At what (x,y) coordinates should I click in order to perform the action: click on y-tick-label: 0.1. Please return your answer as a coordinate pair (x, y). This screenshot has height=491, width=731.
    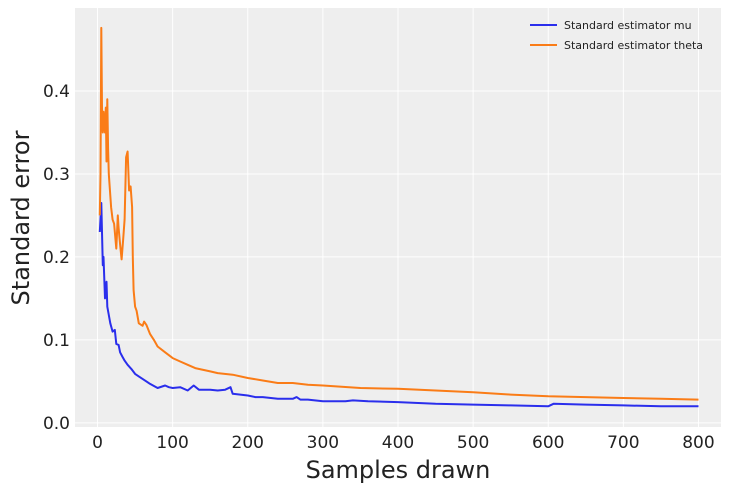
    Looking at the image, I should click on (56, 341).